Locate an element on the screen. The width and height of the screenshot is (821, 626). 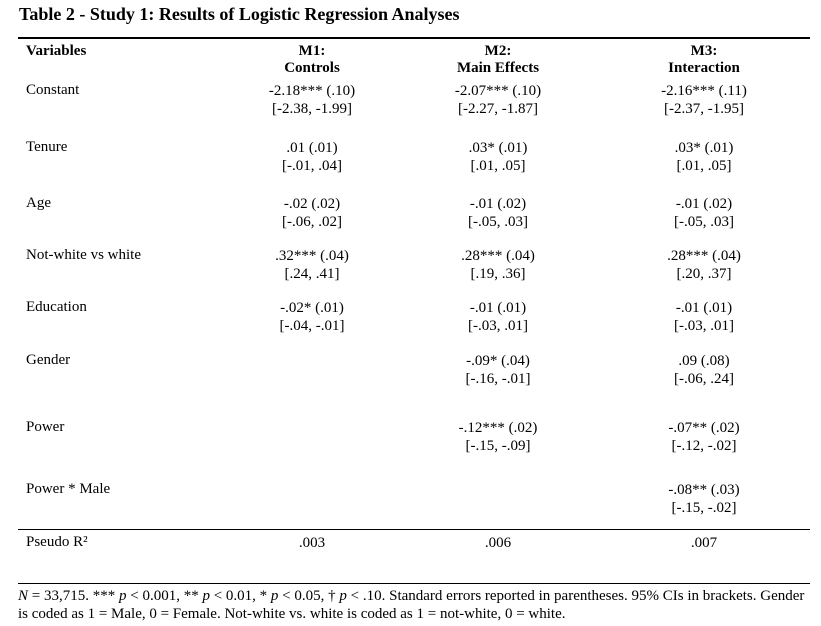
cell-m3: -.01 (.01) [-.03, .01] is located at coordinates (704, 317).